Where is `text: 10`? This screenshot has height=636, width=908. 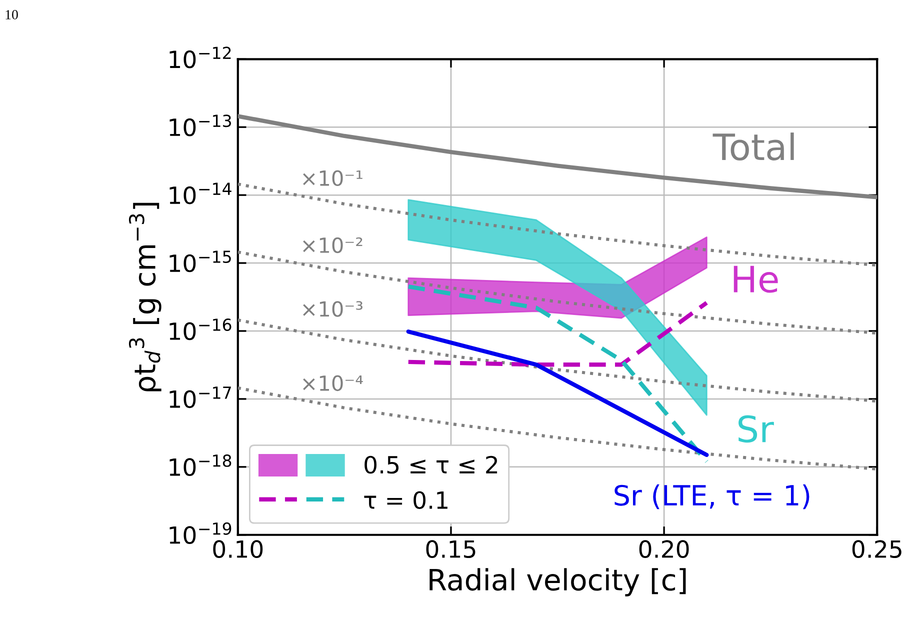
text: 10 is located at coordinates (12, 15).